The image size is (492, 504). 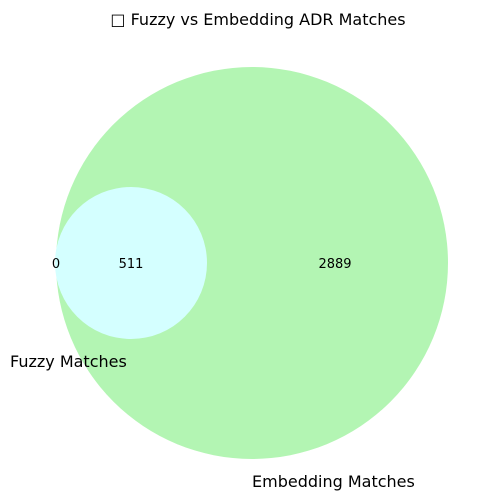 What do you see at coordinates (56, 264) in the screenshot?
I see `fuzzy-only-count: 0` at bounding box center [56, 264].